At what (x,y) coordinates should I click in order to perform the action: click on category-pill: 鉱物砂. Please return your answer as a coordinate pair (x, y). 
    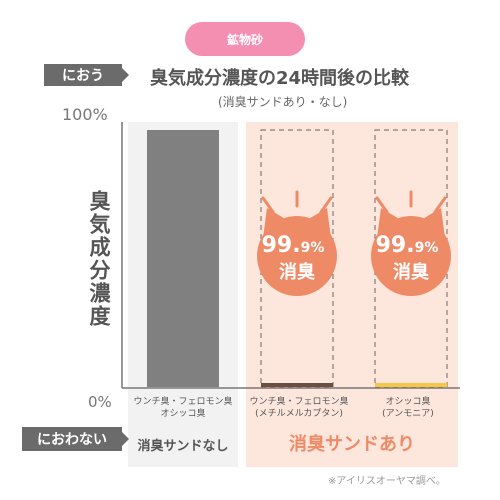
    Looking at the image, I should click on (245, 39).